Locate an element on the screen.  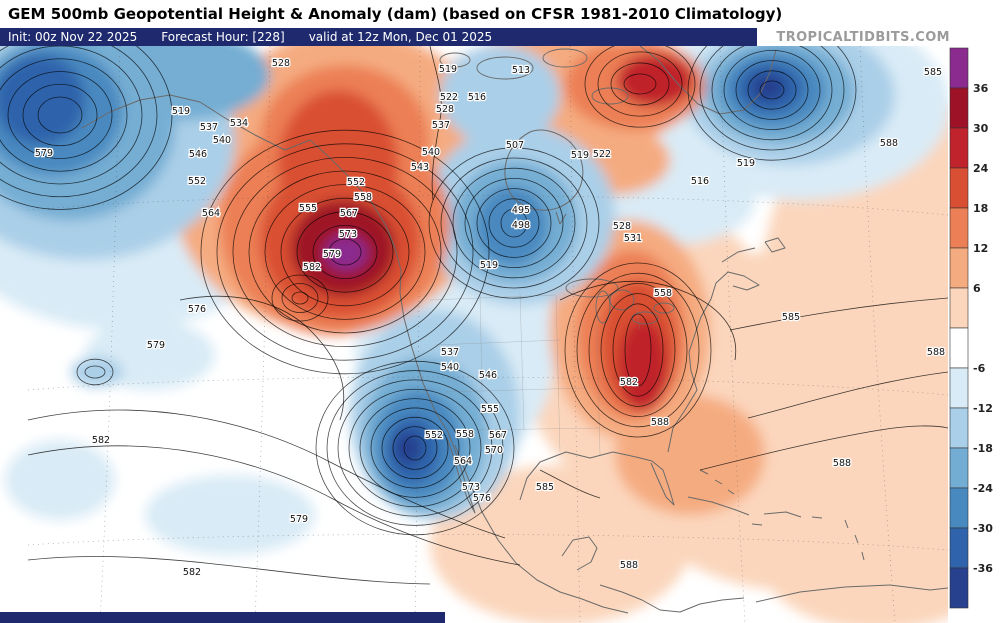
svg-text: 543 is located at coordinates (420, 167).